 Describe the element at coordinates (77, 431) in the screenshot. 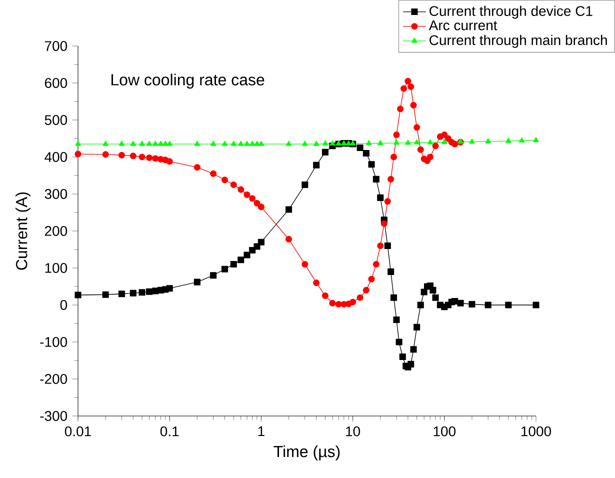

I see `x-tick-label: 0.01` at that location.